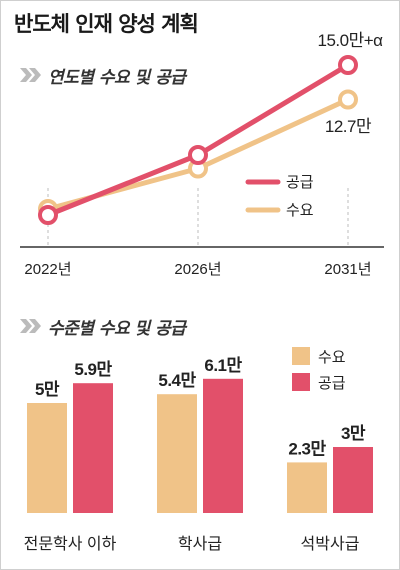  What do you see at coordinates (353, 433) in the screenshot?
I see `bar-value-label: 3만` at bounding box center [353, 433].